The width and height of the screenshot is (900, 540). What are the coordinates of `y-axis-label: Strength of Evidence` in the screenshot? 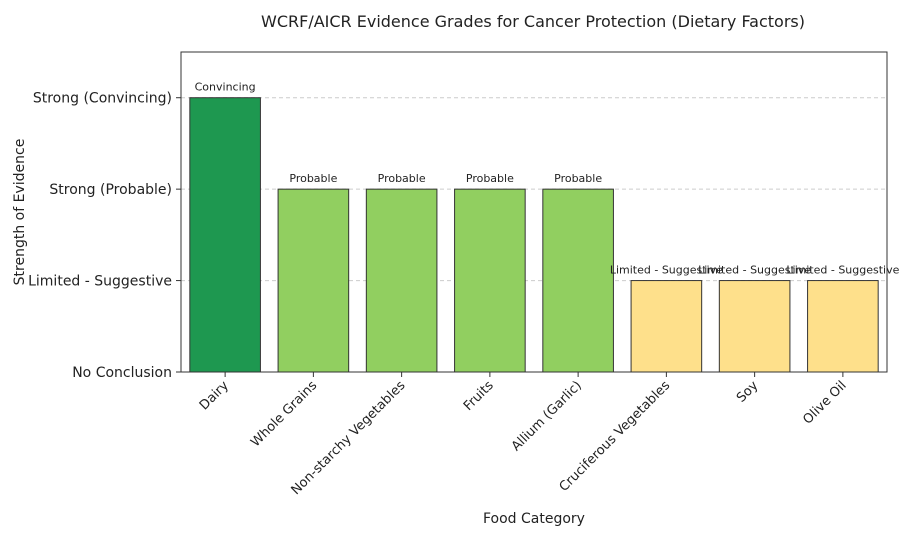 It's located at (20, 212).